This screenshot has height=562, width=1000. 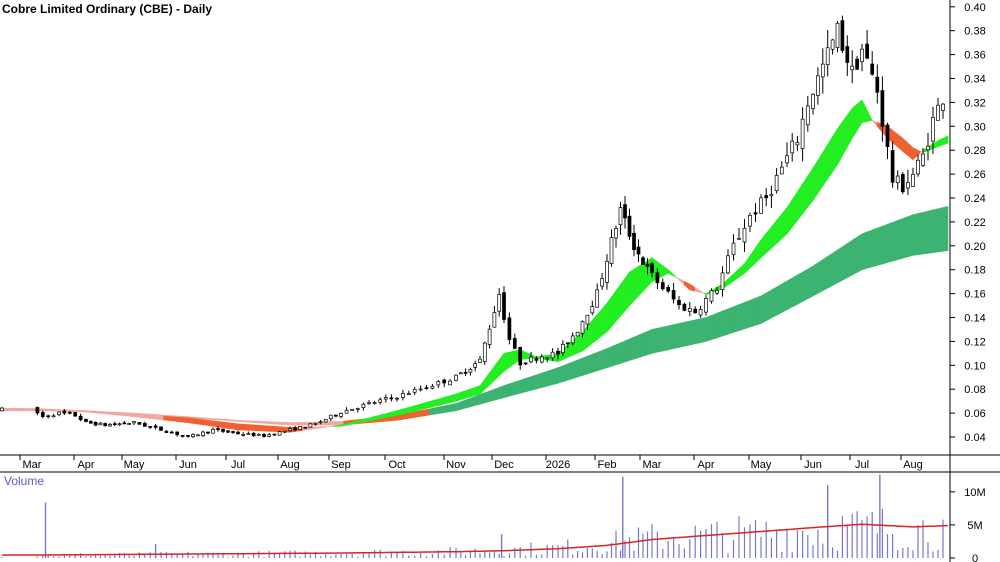 What do you see at coordinates (504, 465) in the screenshot?
I see `x-tick-label: Dec` at bounding box center [504, 465].